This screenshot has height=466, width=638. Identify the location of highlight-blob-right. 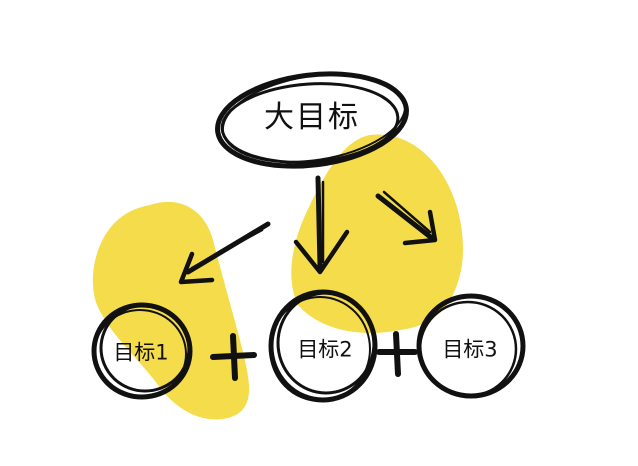
(377, 233).